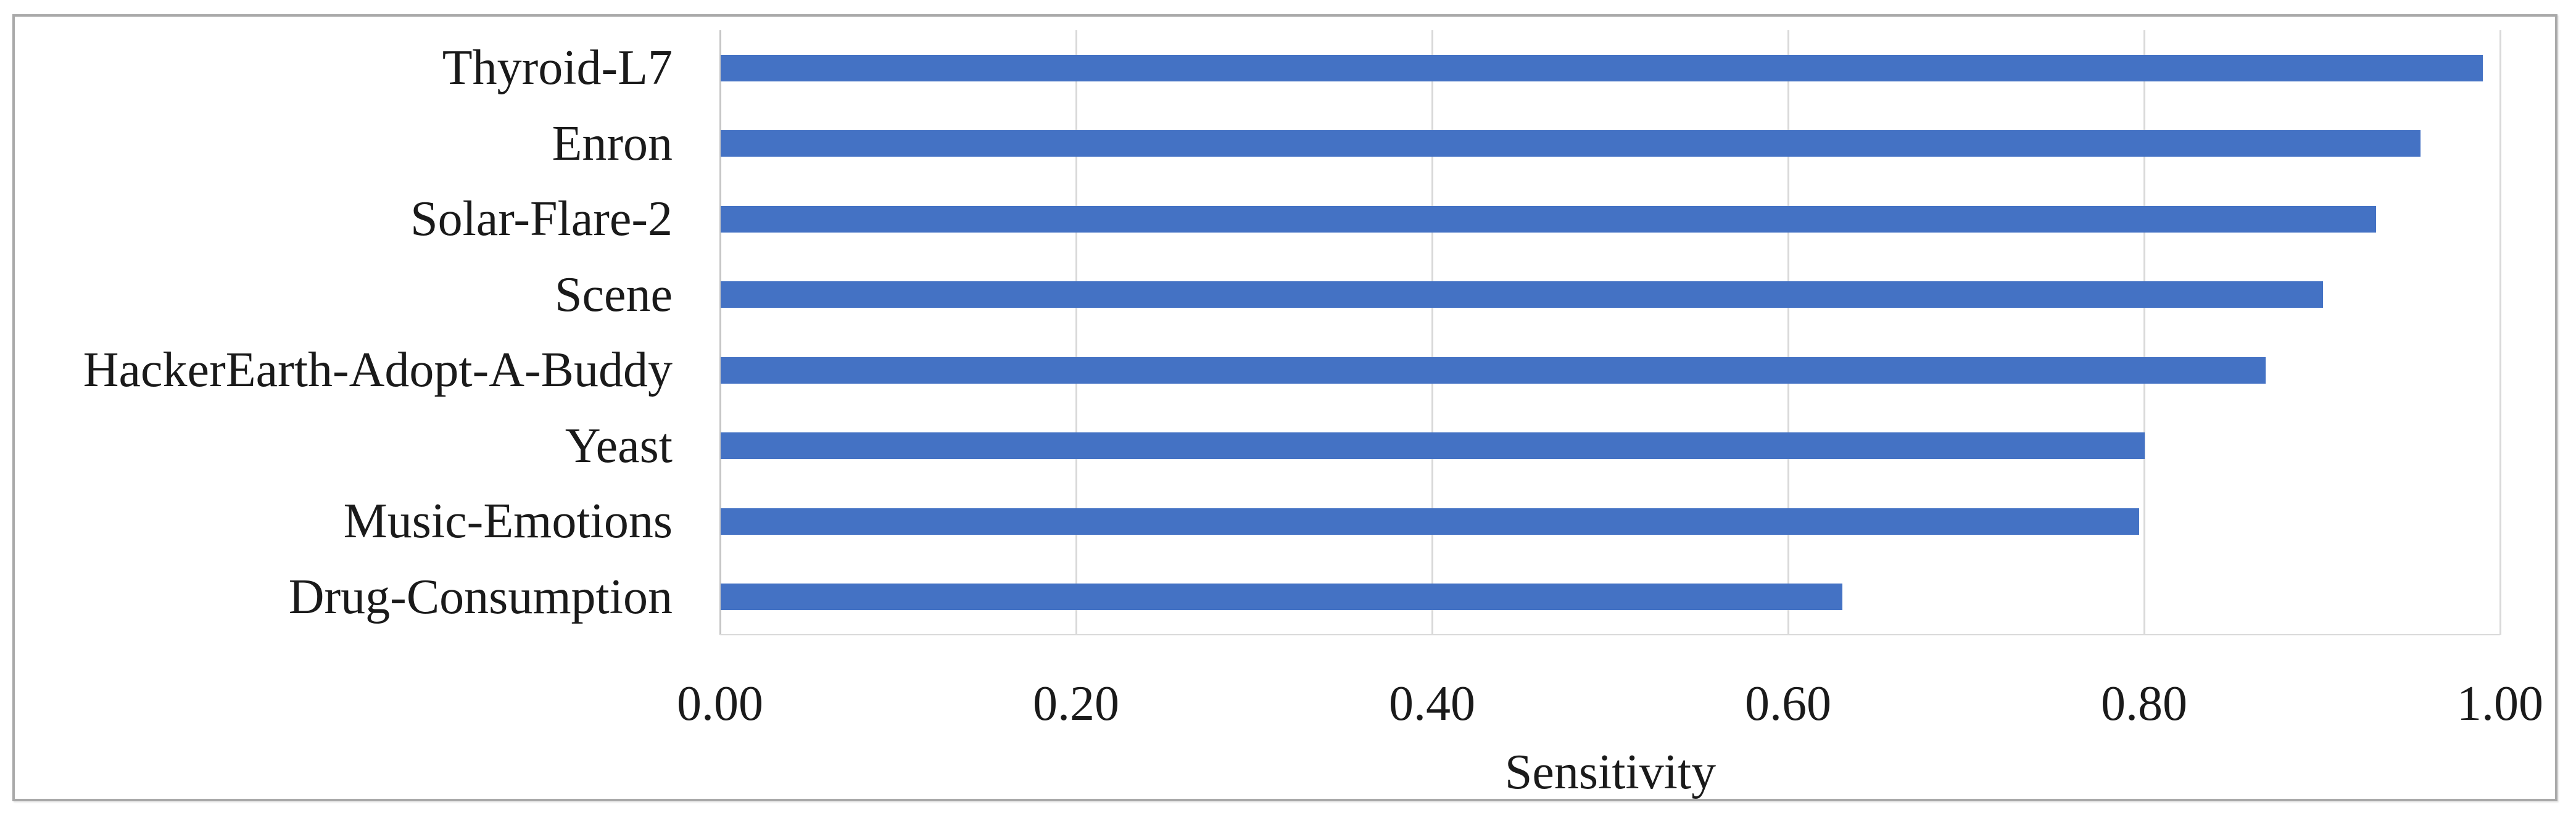 Image resolution: width=2576 pixels, height=821 pixels. Describe the element at coordinates (613, 295) in the screenshot. I see `category-label: Scene` at that location.